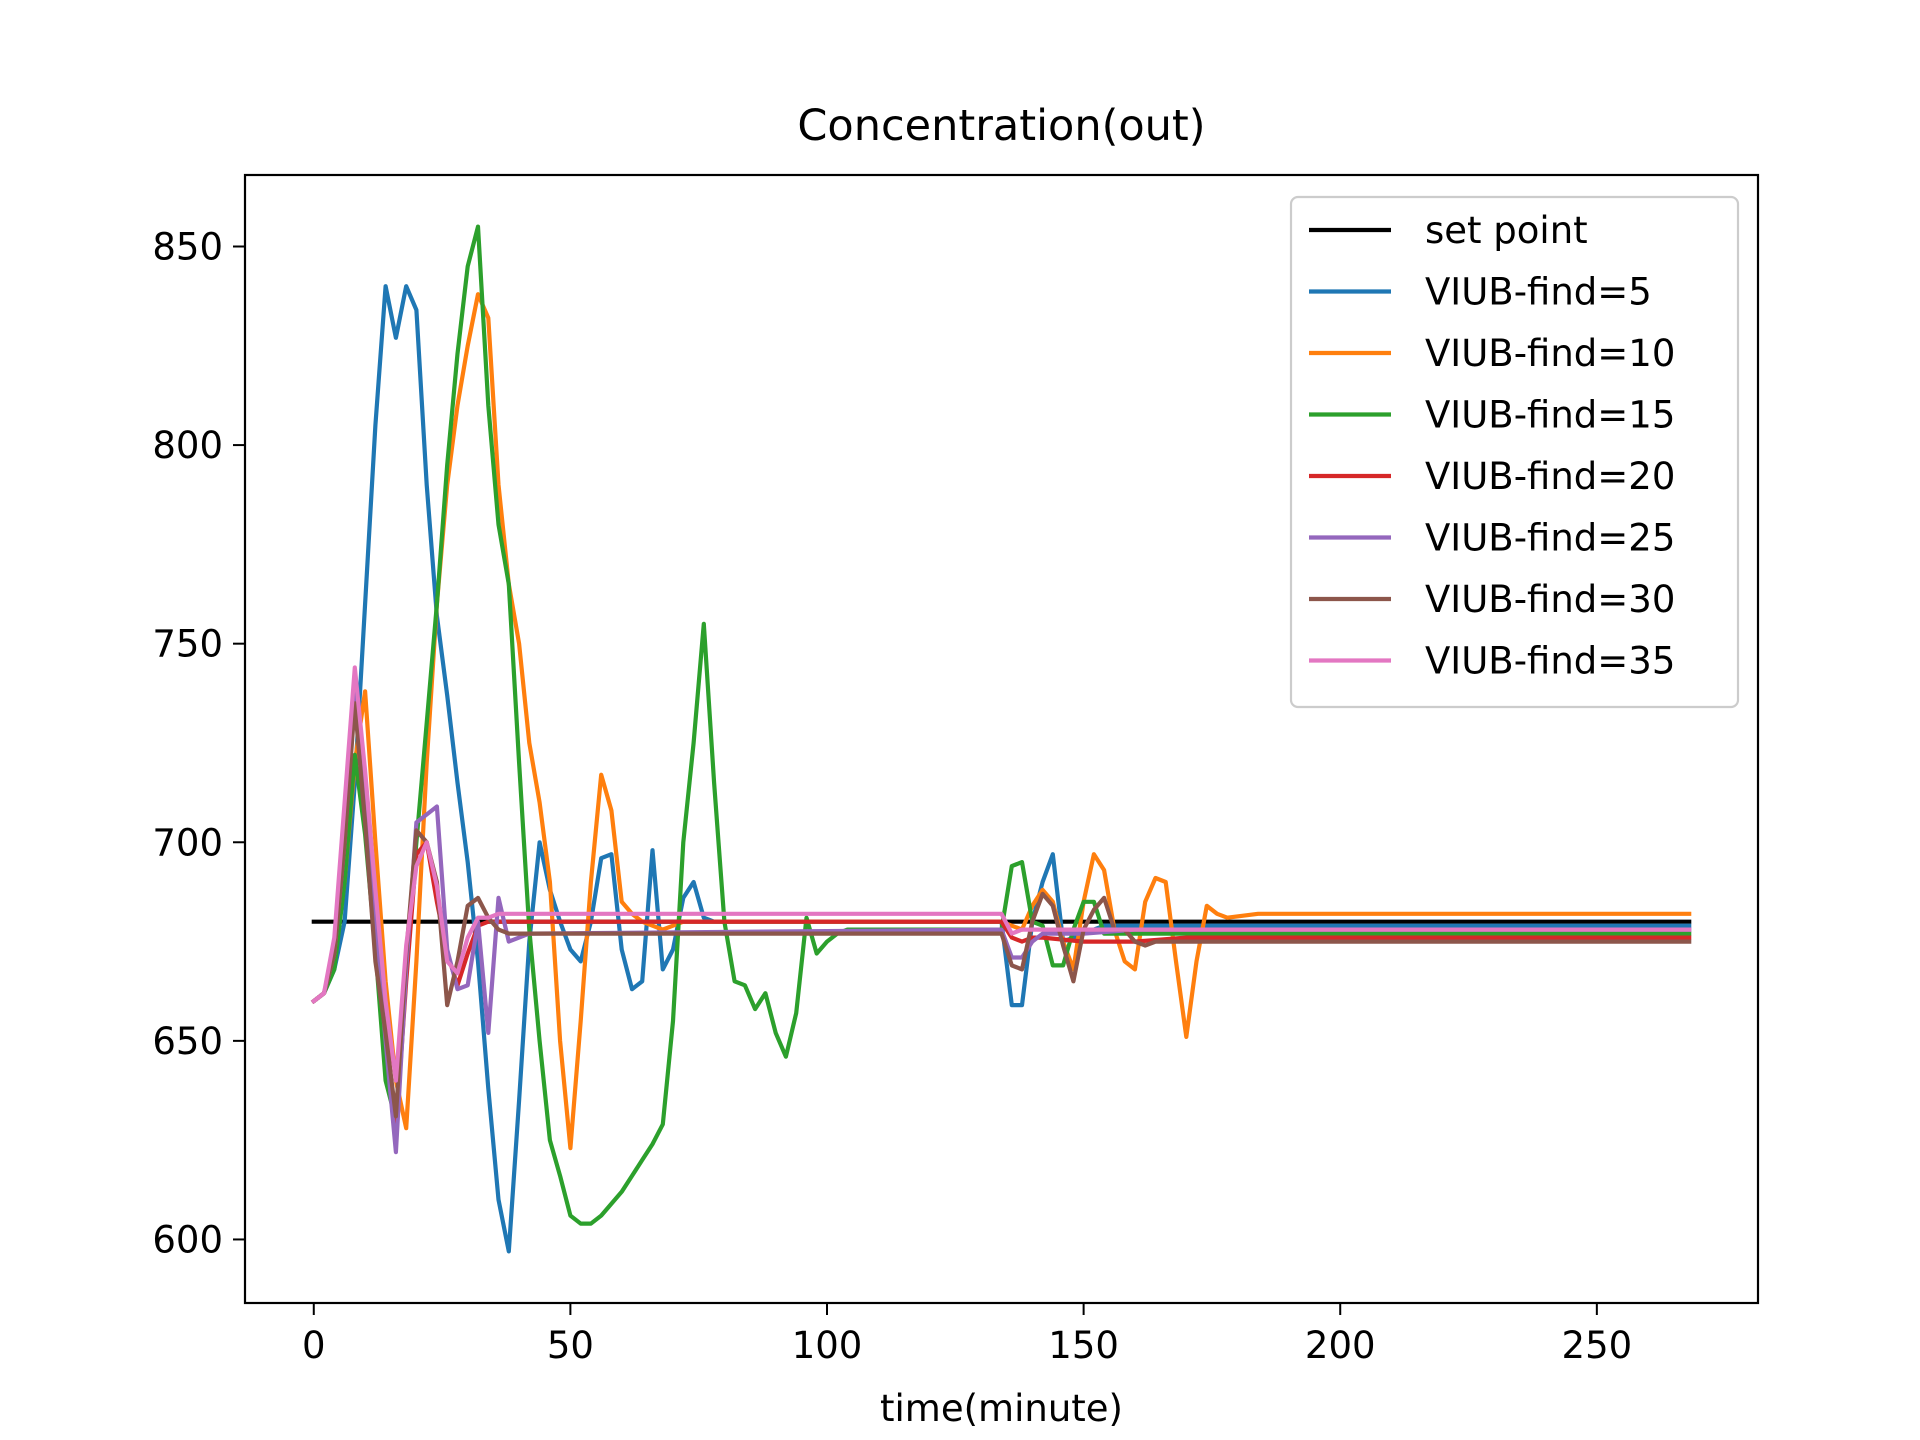 The height and width of the screenshot is (1440, 1920). I want to click on y-tick-label: 700, so click(187, 842).